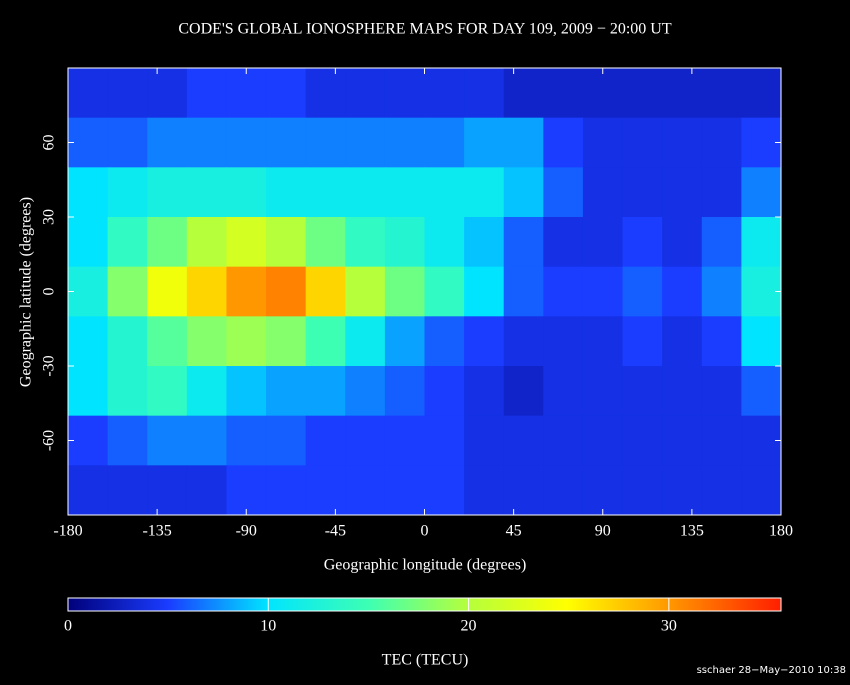  I want to click on x-tick-label: -45, so click(335, 531).